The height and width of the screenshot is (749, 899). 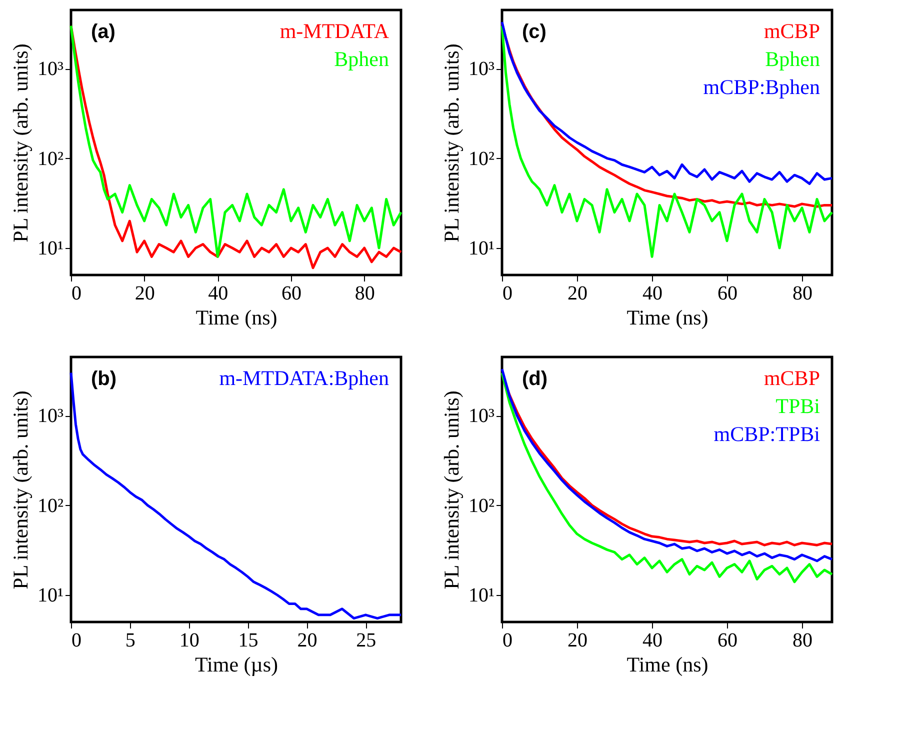 I want to click on text: (c), so click(x=534, y=32).